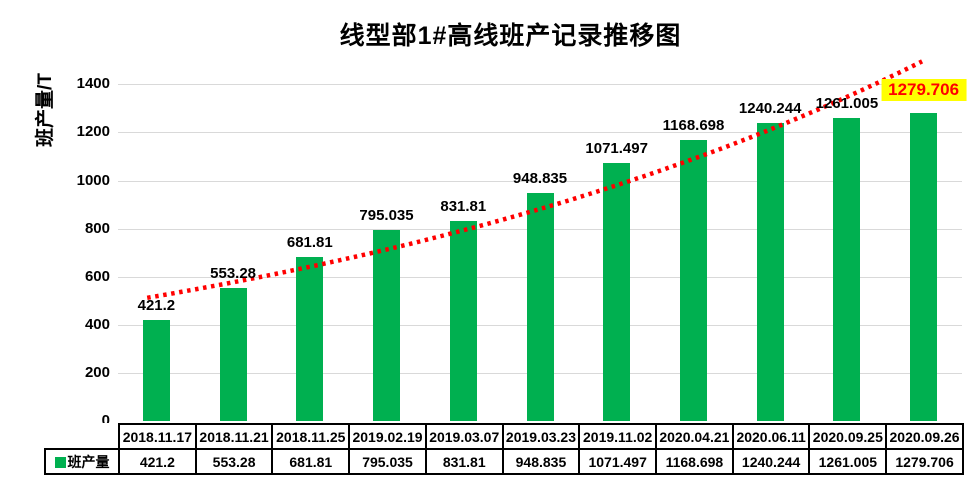 Image resolution: width=969 pixels, height=488 pixels. I want to click on value-cell: 1071.497, so click(618, 461).